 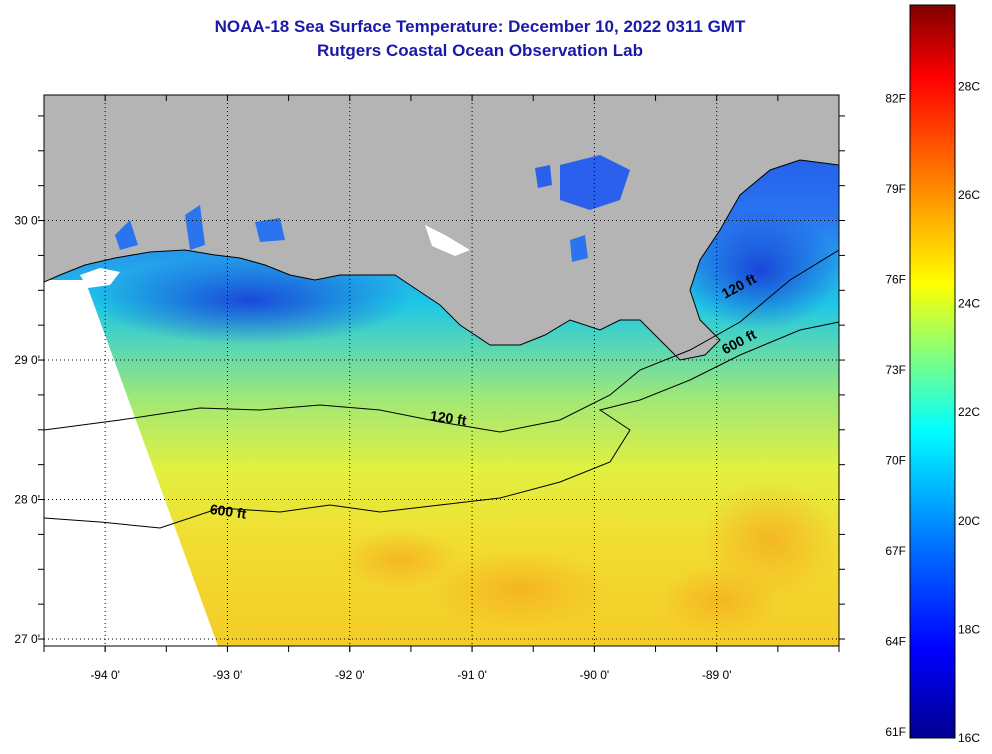 I want to click on colorbar-fahrenheit-labels: 82F 79F 76F 73F 70F 67F 64F 61F, so click(x=895, y=415).